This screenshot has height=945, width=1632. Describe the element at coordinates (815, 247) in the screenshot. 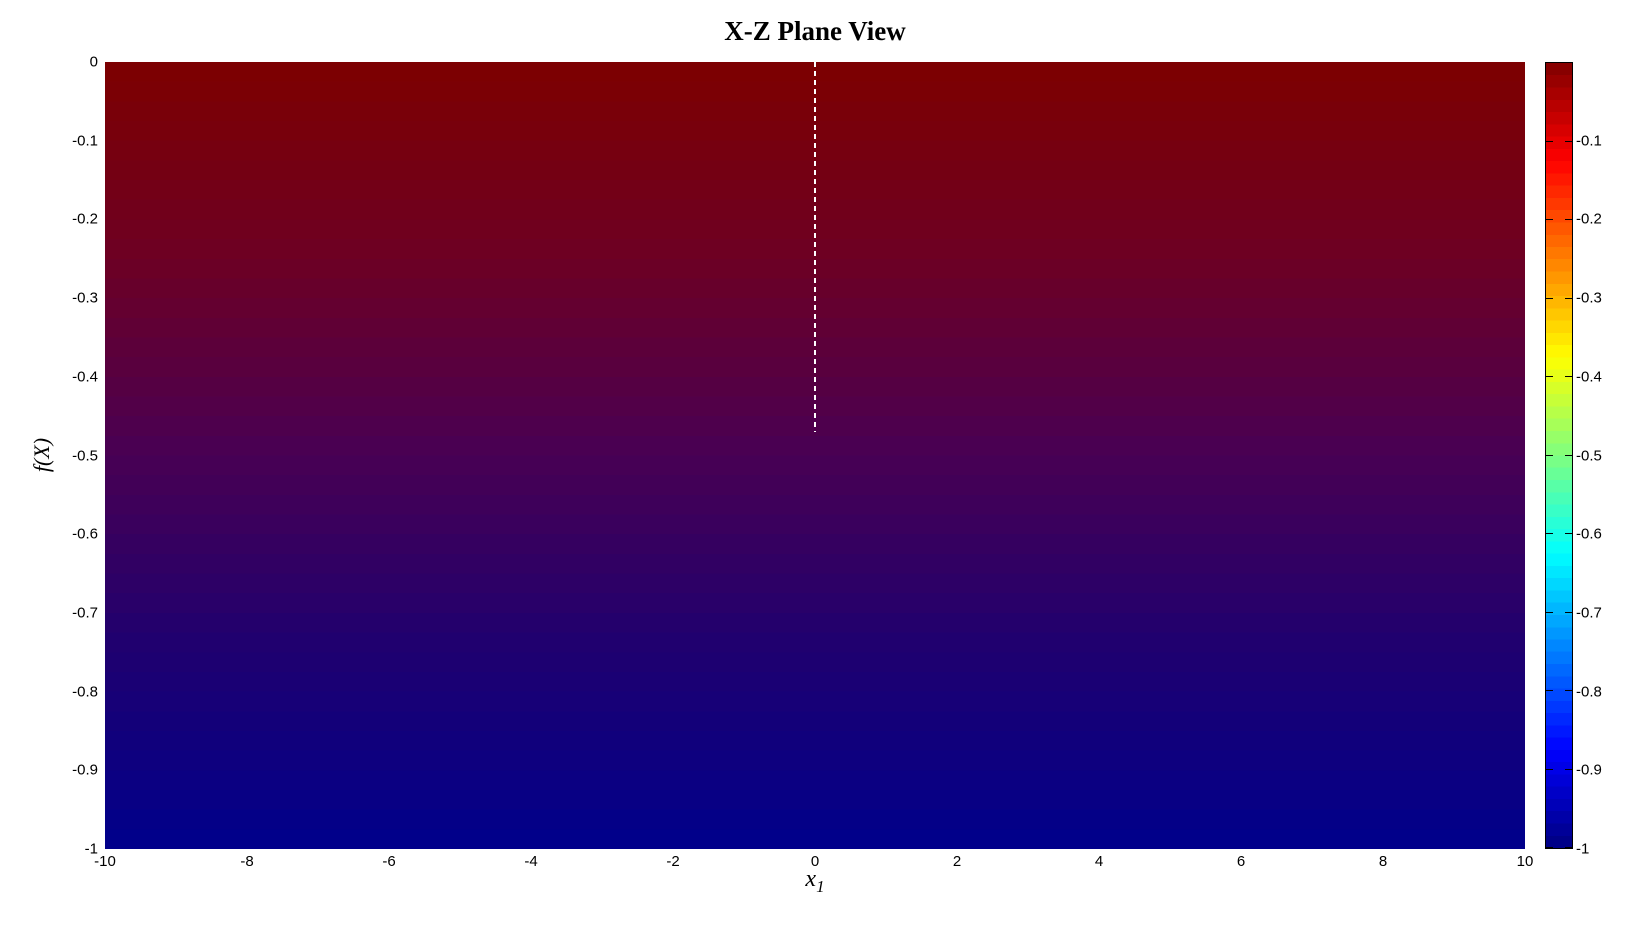

I see `dashed-line-x0` at that location.